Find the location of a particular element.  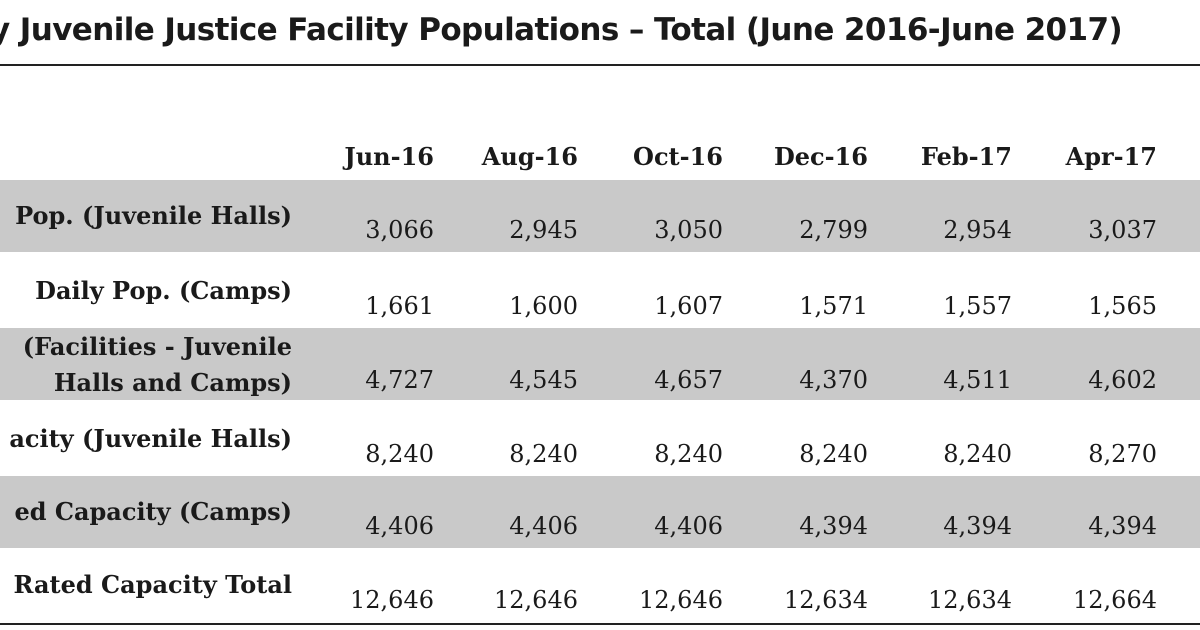

table-cell: 2,954 is located at coordinates (977, 230).